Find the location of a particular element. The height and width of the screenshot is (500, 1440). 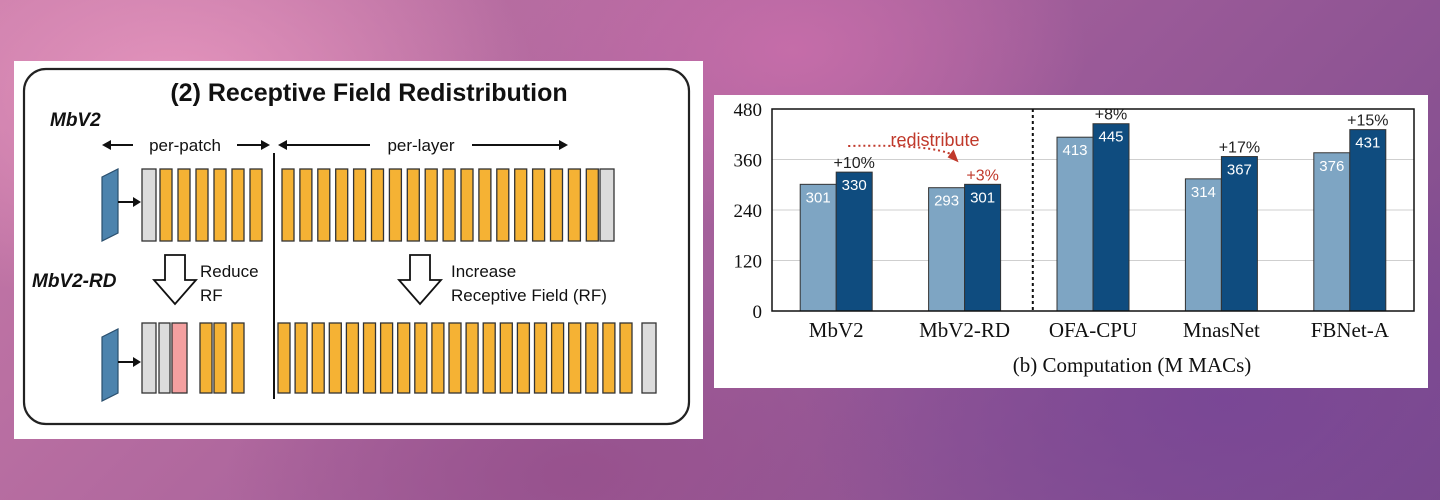

increase-percent-label: +17% is located at coordinates (1239, 148).